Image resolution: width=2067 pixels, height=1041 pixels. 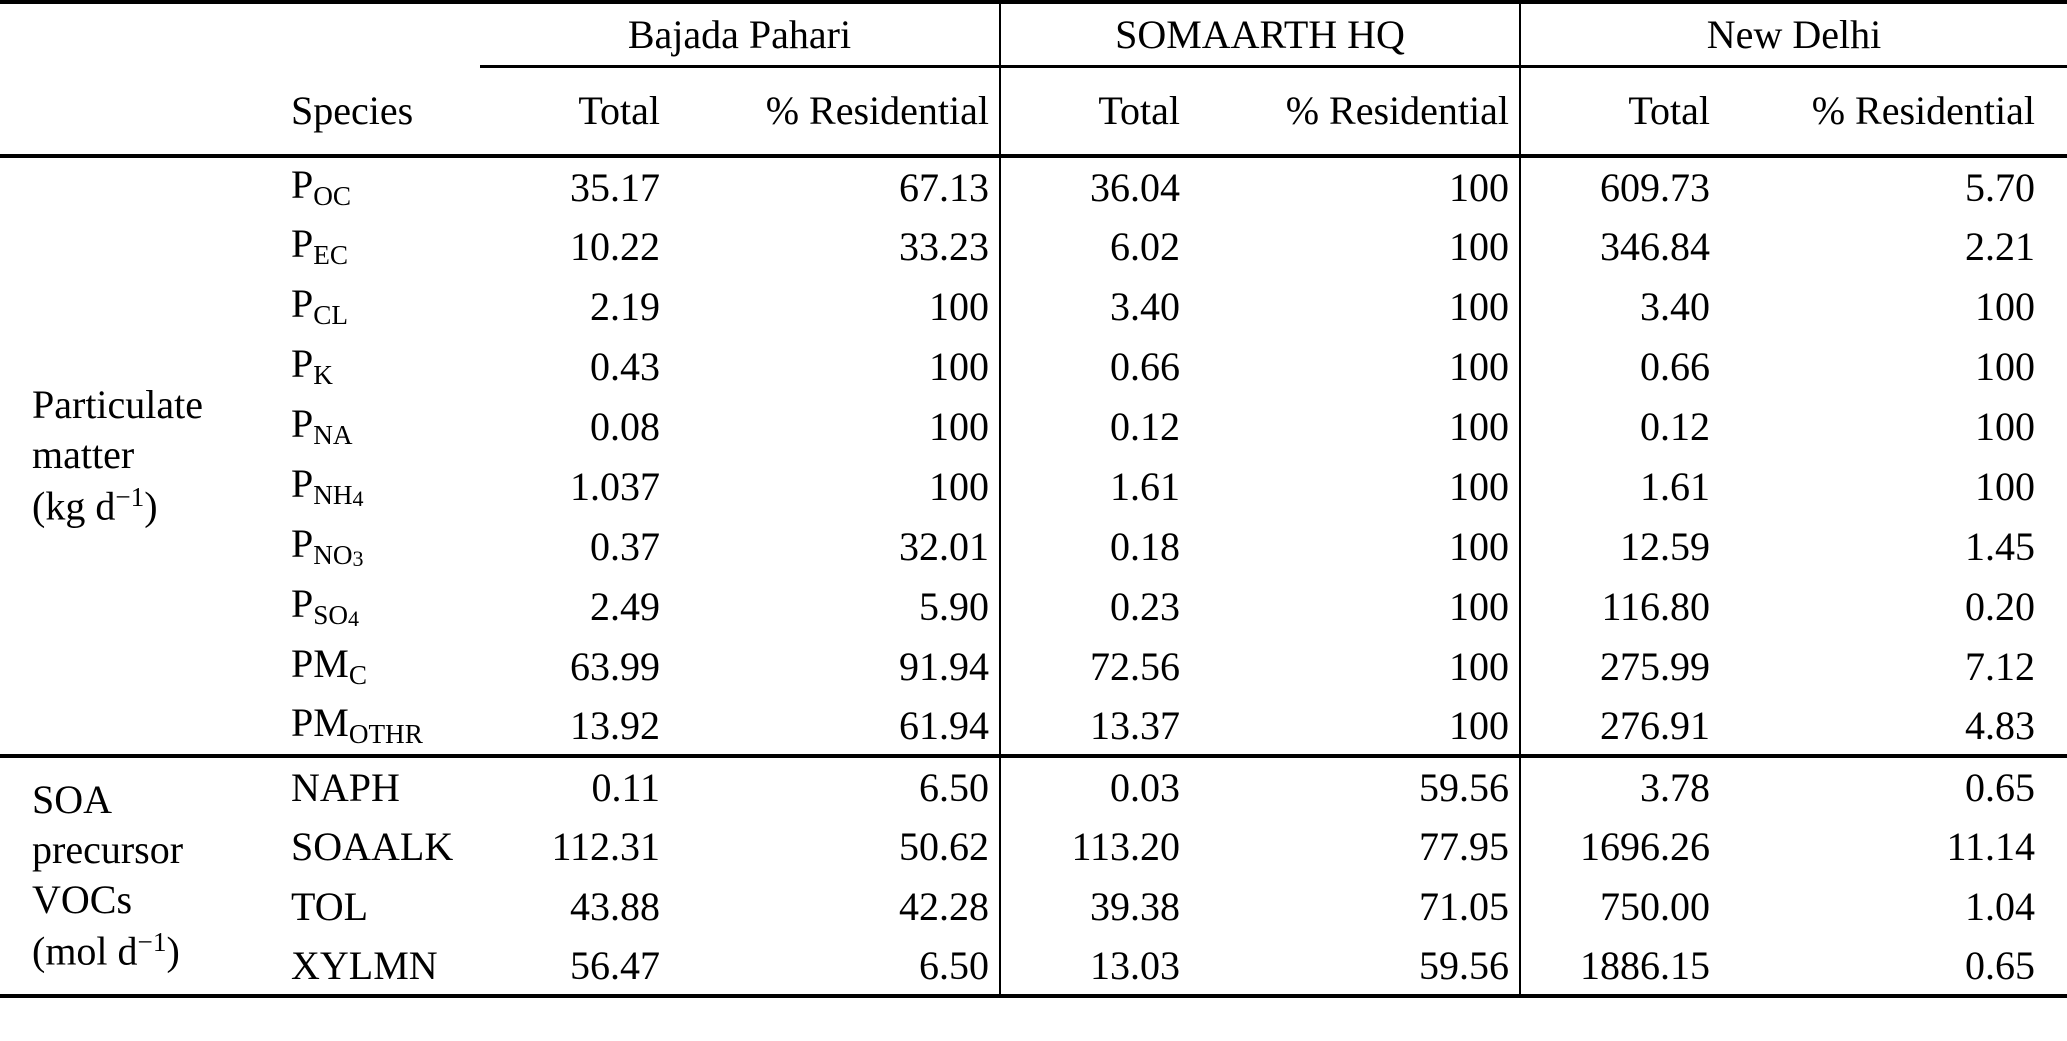 I want to click on label-line: VOCs, so click(x=82, y=900).